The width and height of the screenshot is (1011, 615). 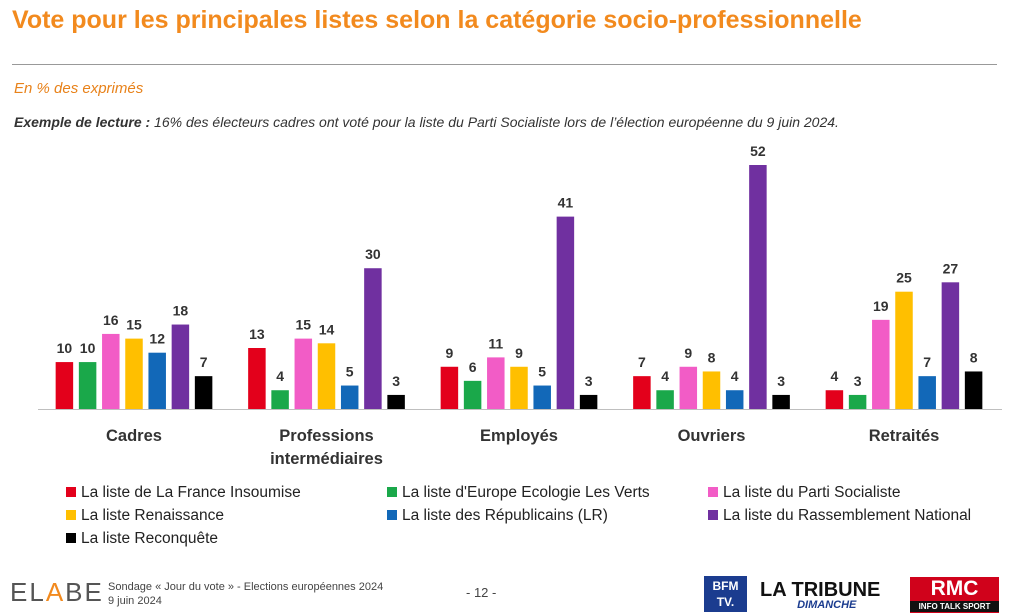 What do you see at coordinates (134, 436) in the screenshot?
I see `category-label: Cadres` at bounding box center [134, 436].